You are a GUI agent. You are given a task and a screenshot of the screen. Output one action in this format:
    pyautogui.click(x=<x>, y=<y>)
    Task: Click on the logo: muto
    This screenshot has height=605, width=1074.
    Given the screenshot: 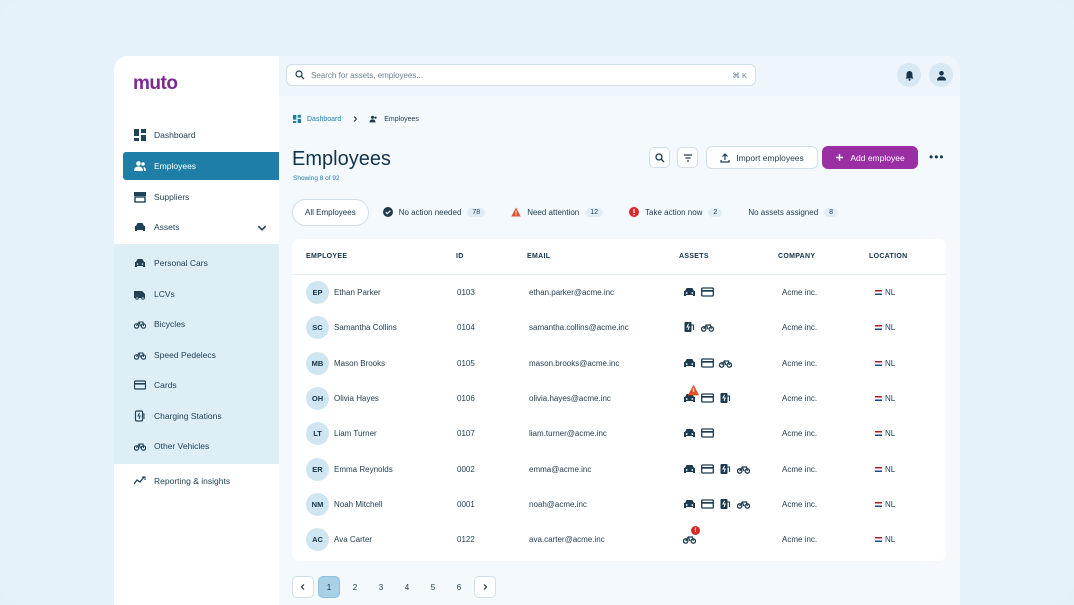 What is the action you would take?
    pyautogui.click(x=155, y=83)
    